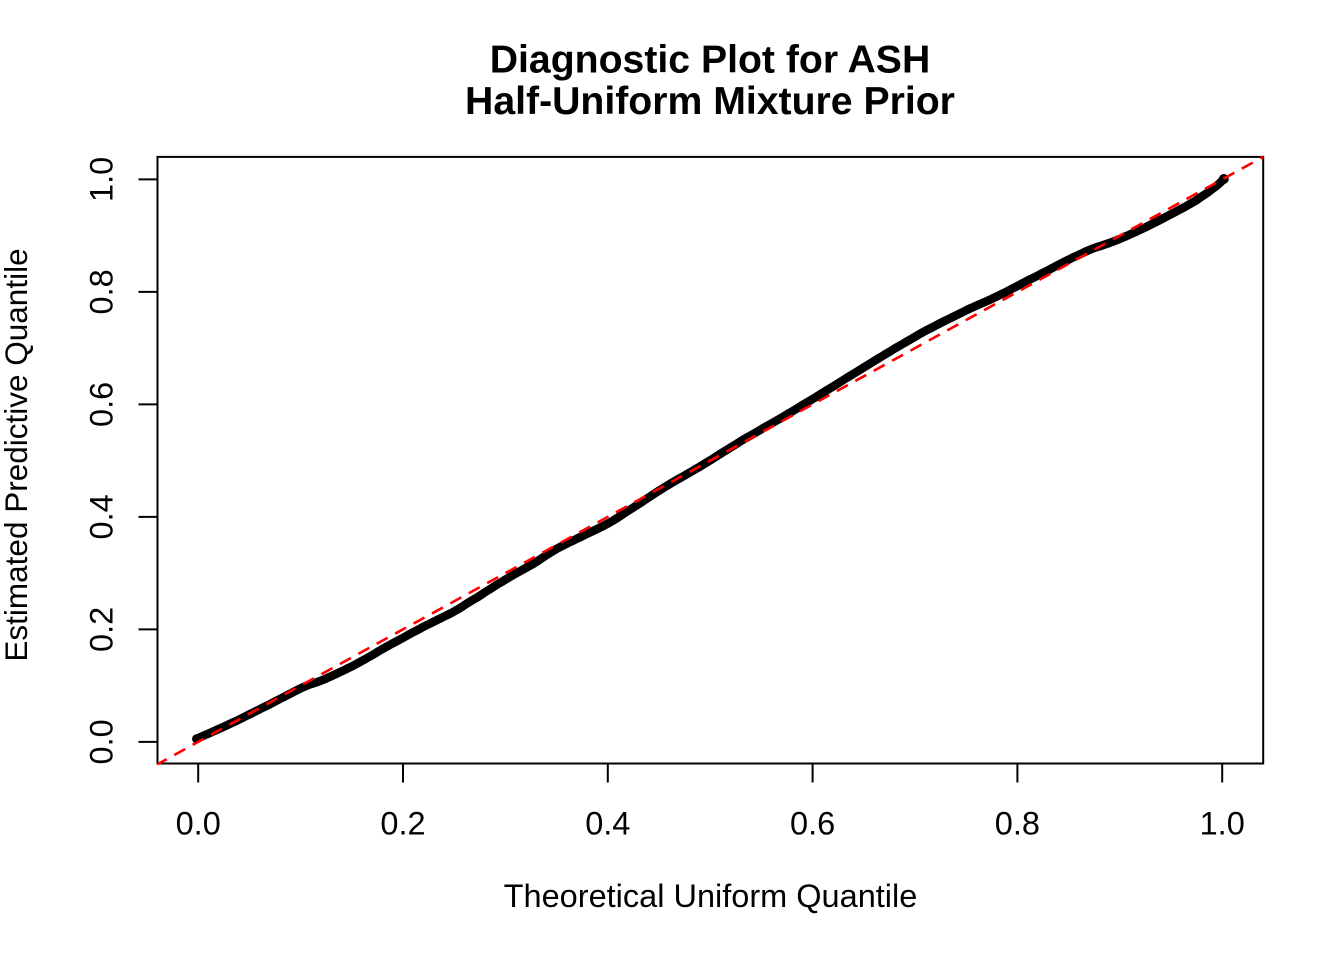 The image size is (1344, 960). Describe the element at coordinates (710, 101) in the screenshot. I see `svg-text: Half-Uniform Mixture Prior` at that location.